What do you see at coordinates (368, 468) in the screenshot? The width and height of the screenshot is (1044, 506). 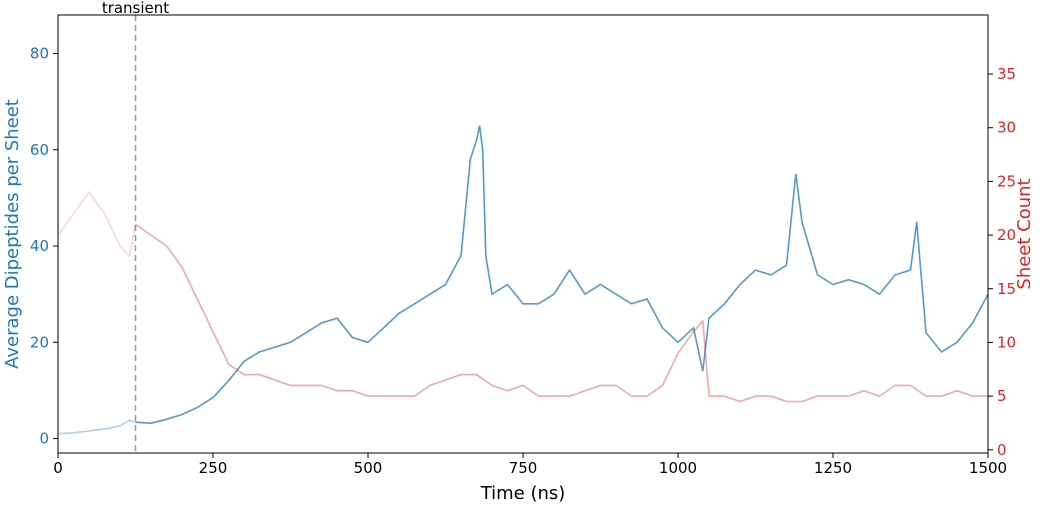 I see `x-tick-label: 500` at bounding box center [368, 468].